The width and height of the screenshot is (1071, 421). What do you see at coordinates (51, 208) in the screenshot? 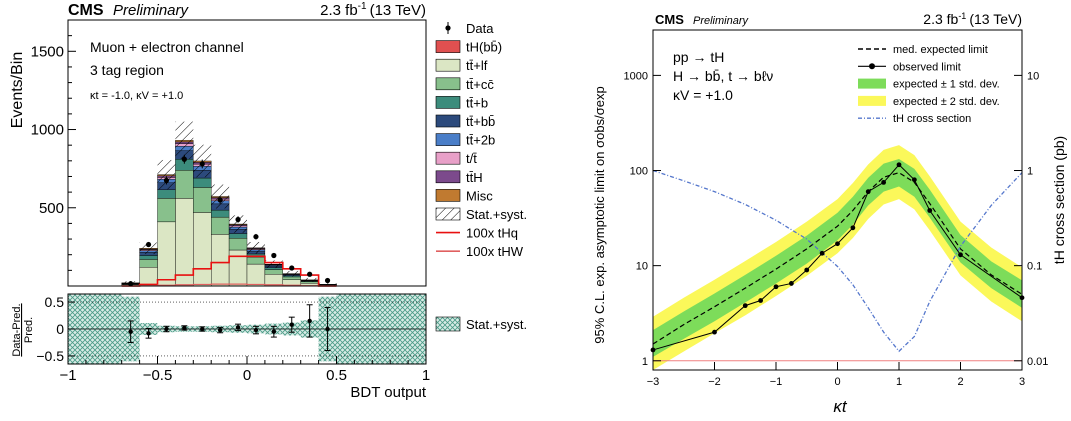
I see `left-y-tick-label-0: 500` at bounding box center [51, 208].